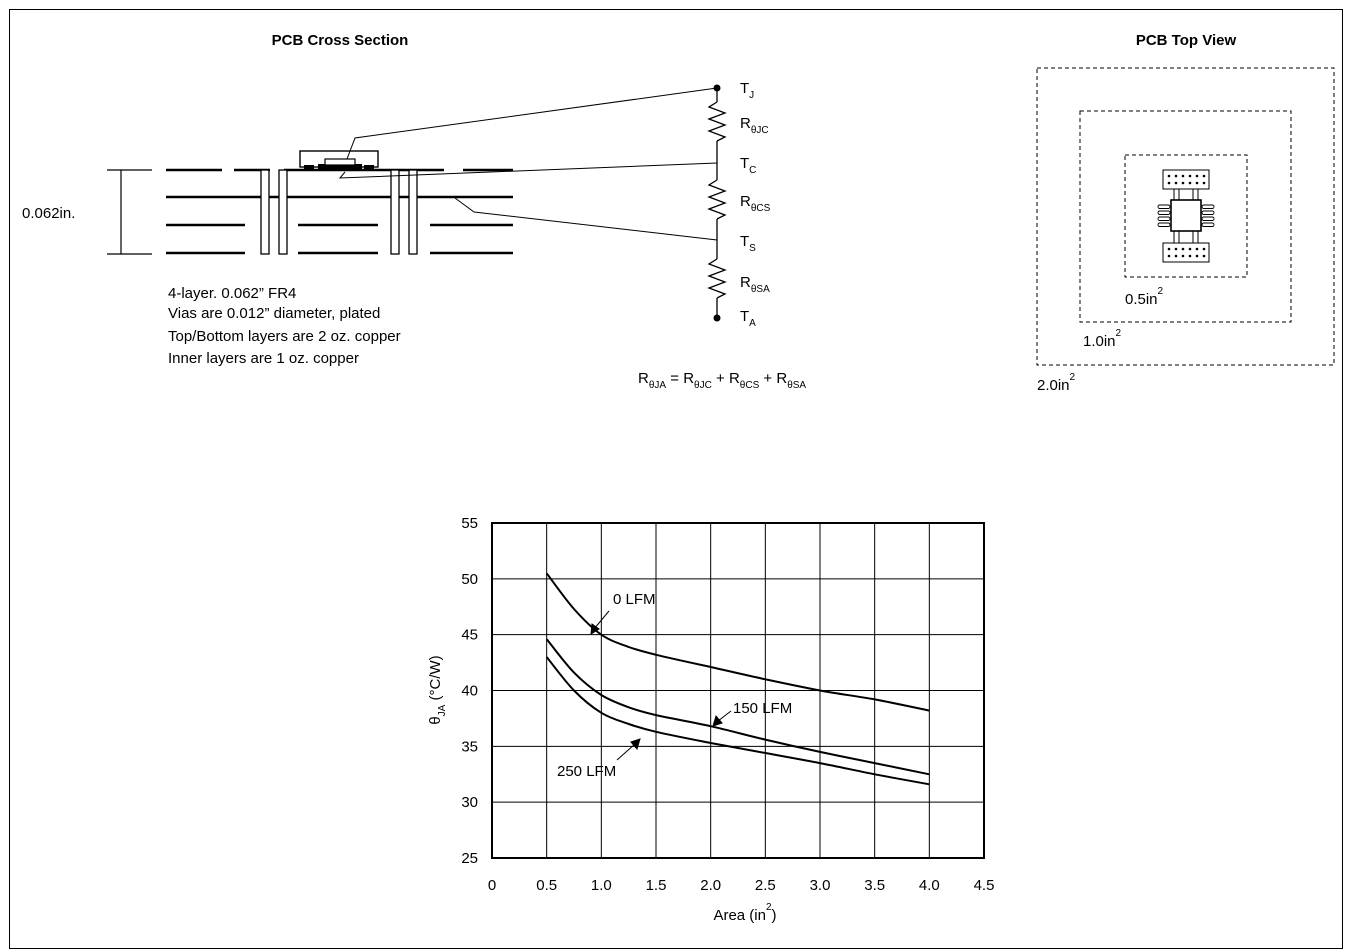  I want to click on copper-layers, so click(339, 211).